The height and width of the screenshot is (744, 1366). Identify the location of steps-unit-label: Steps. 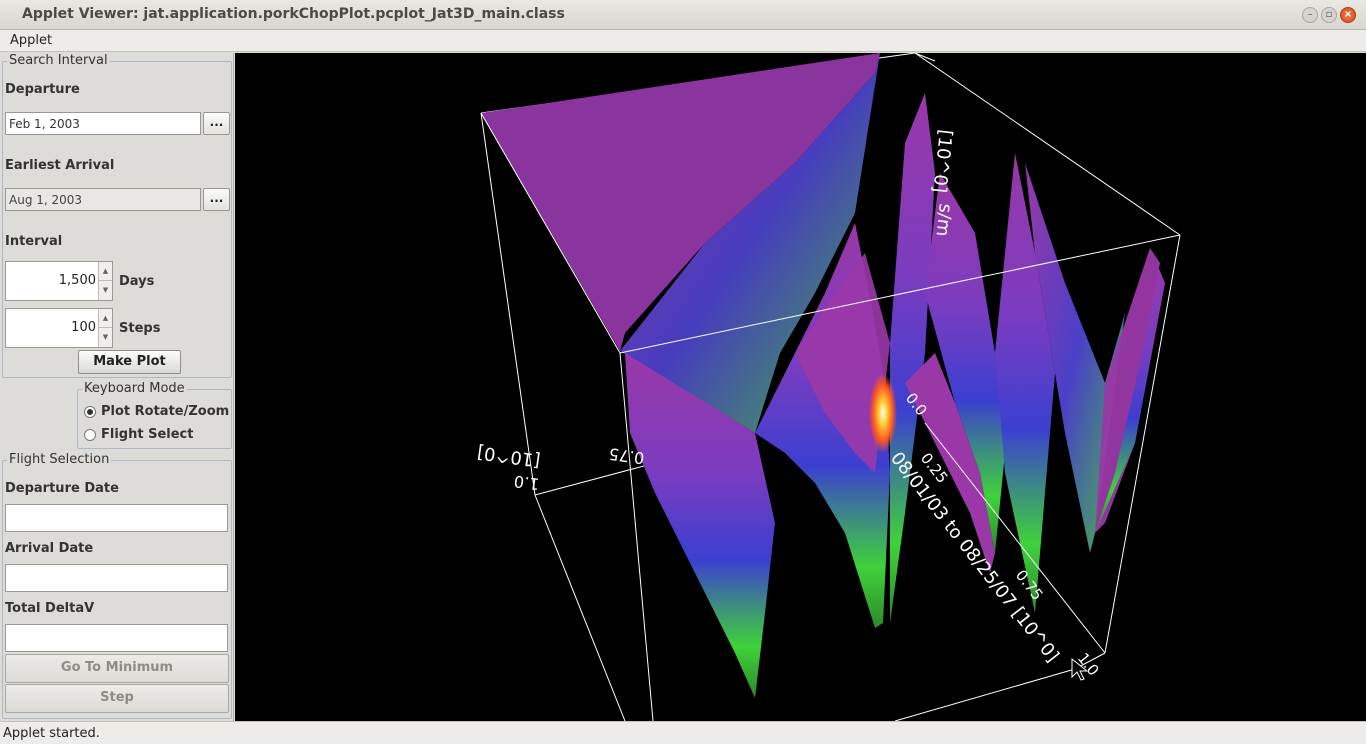
(140, 328).